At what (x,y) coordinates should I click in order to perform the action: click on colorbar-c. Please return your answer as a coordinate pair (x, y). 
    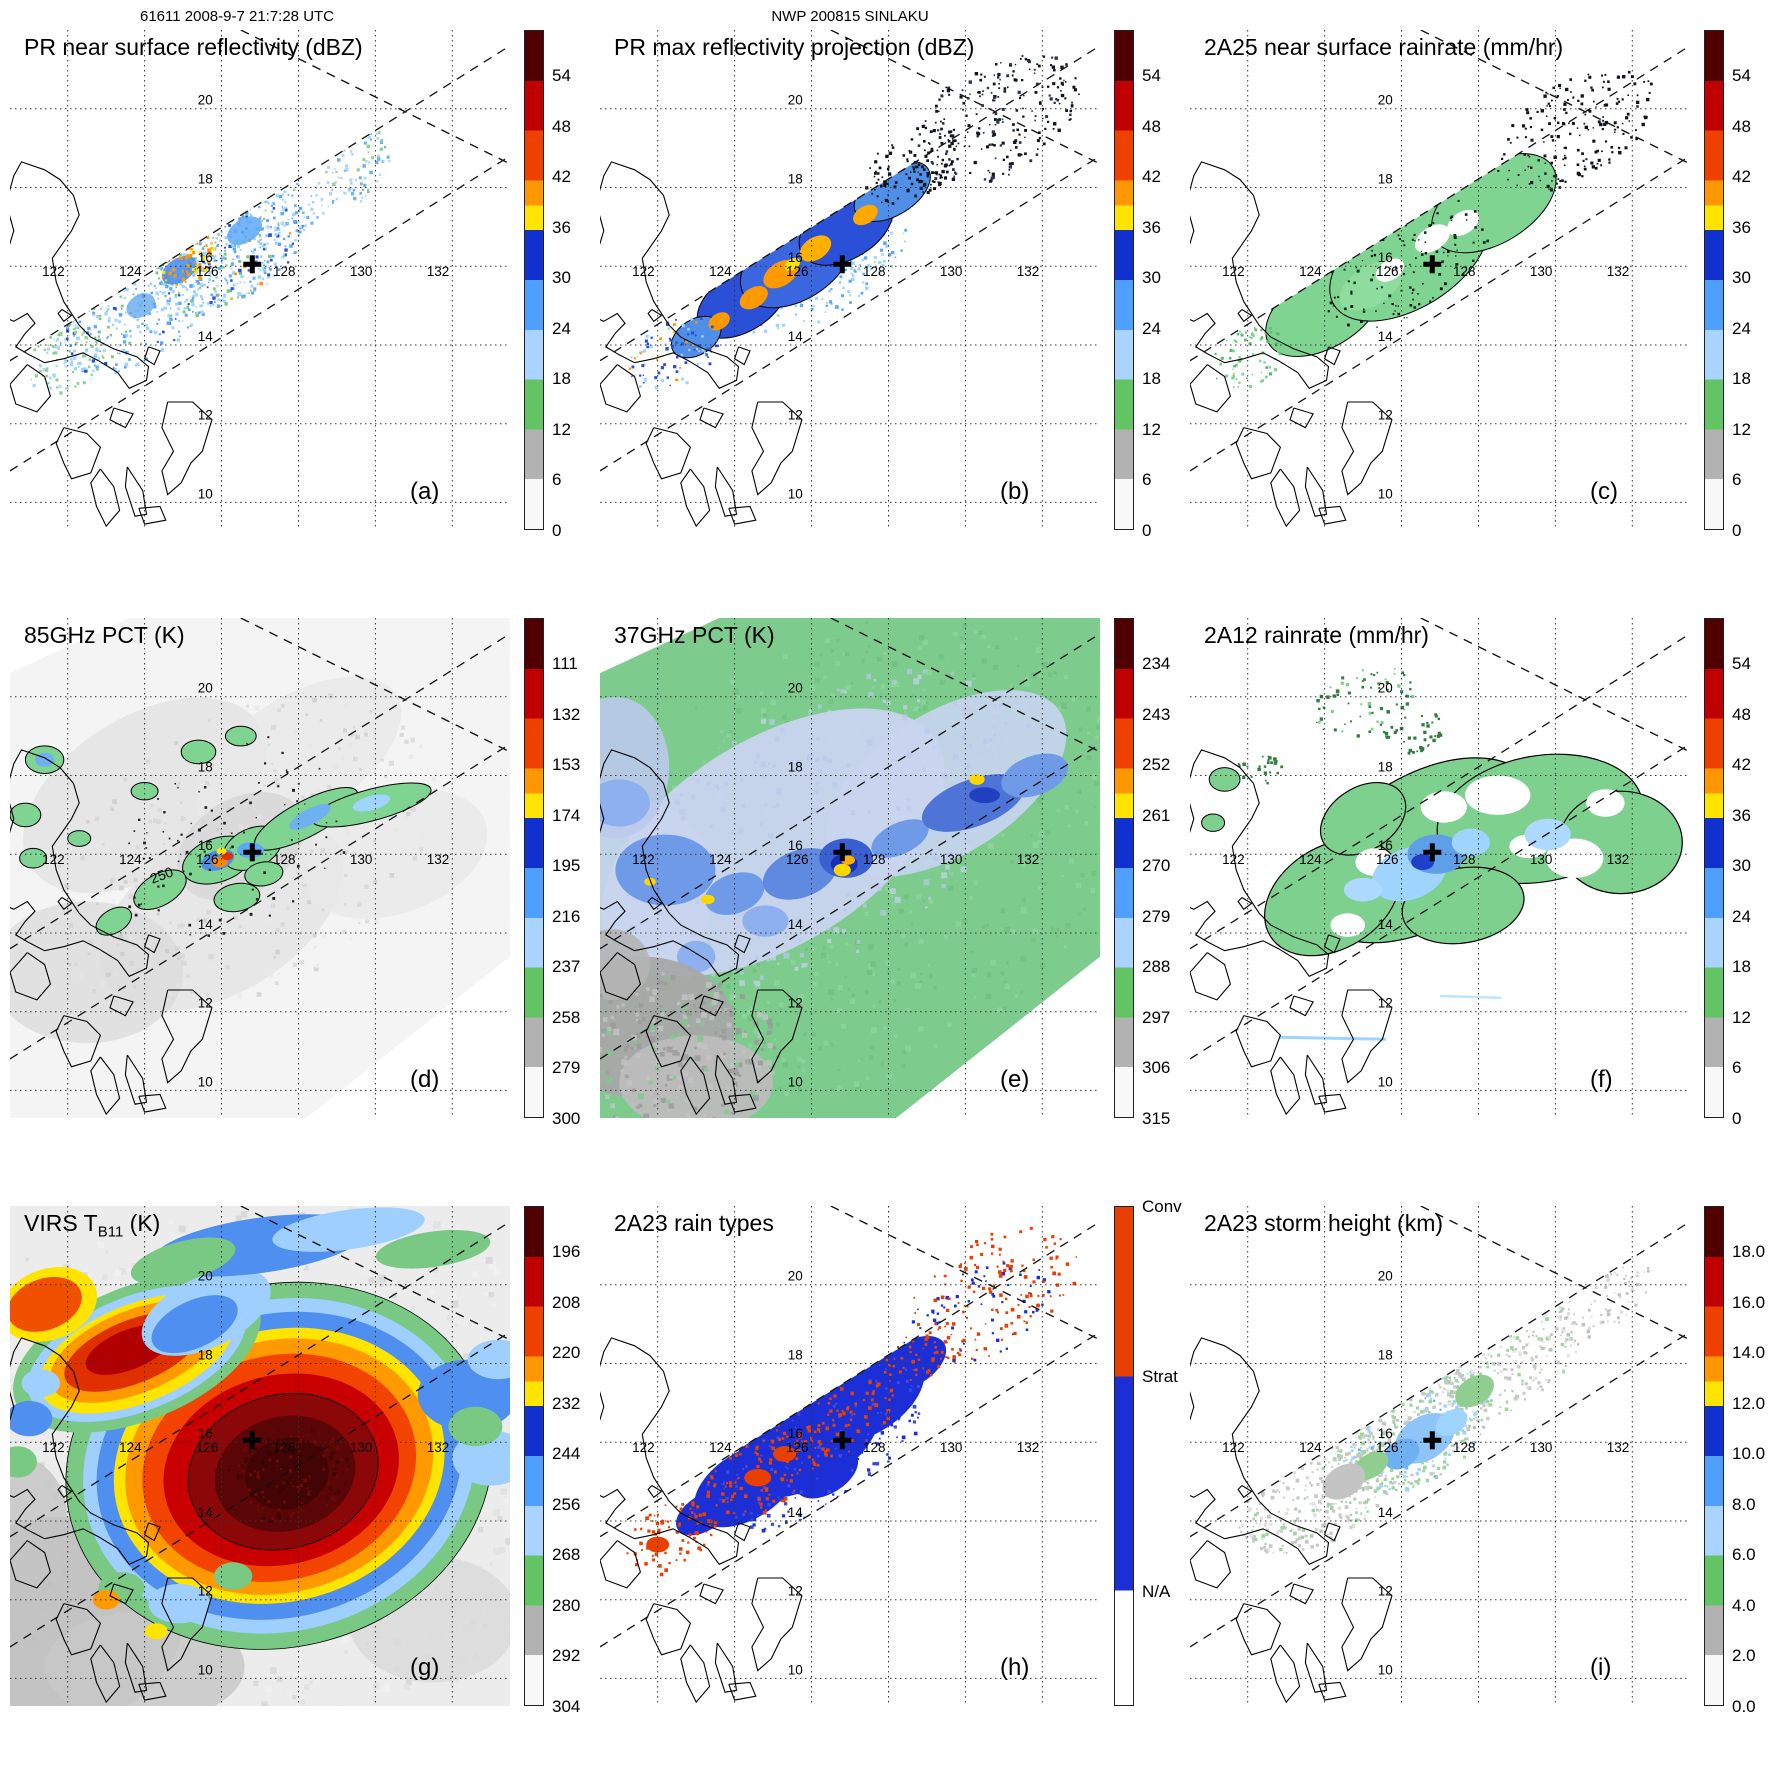
    Looking at the image, I should click on (1714, 280).